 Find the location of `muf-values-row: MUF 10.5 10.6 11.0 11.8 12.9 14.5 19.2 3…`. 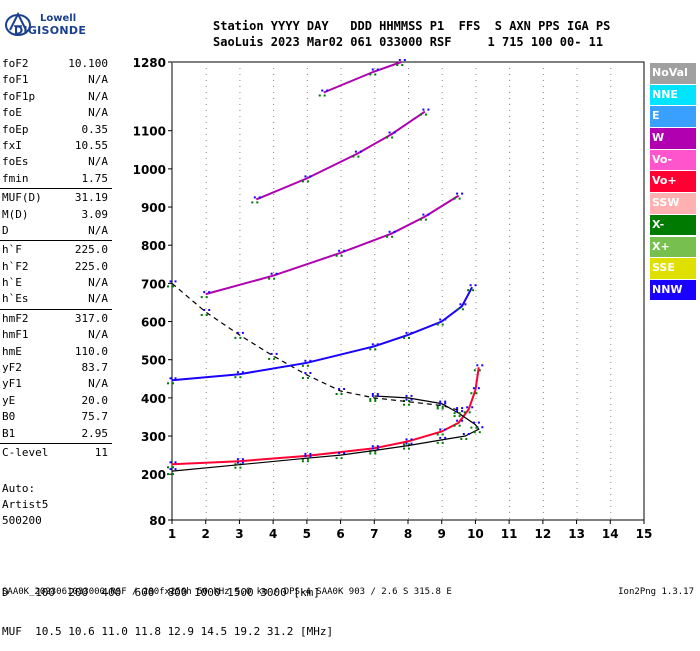

muf-values-row: MUF 10.5 10.6 11.0 11.8 12.9 14.5 19.2 3… is located at coordinates (168, 631).